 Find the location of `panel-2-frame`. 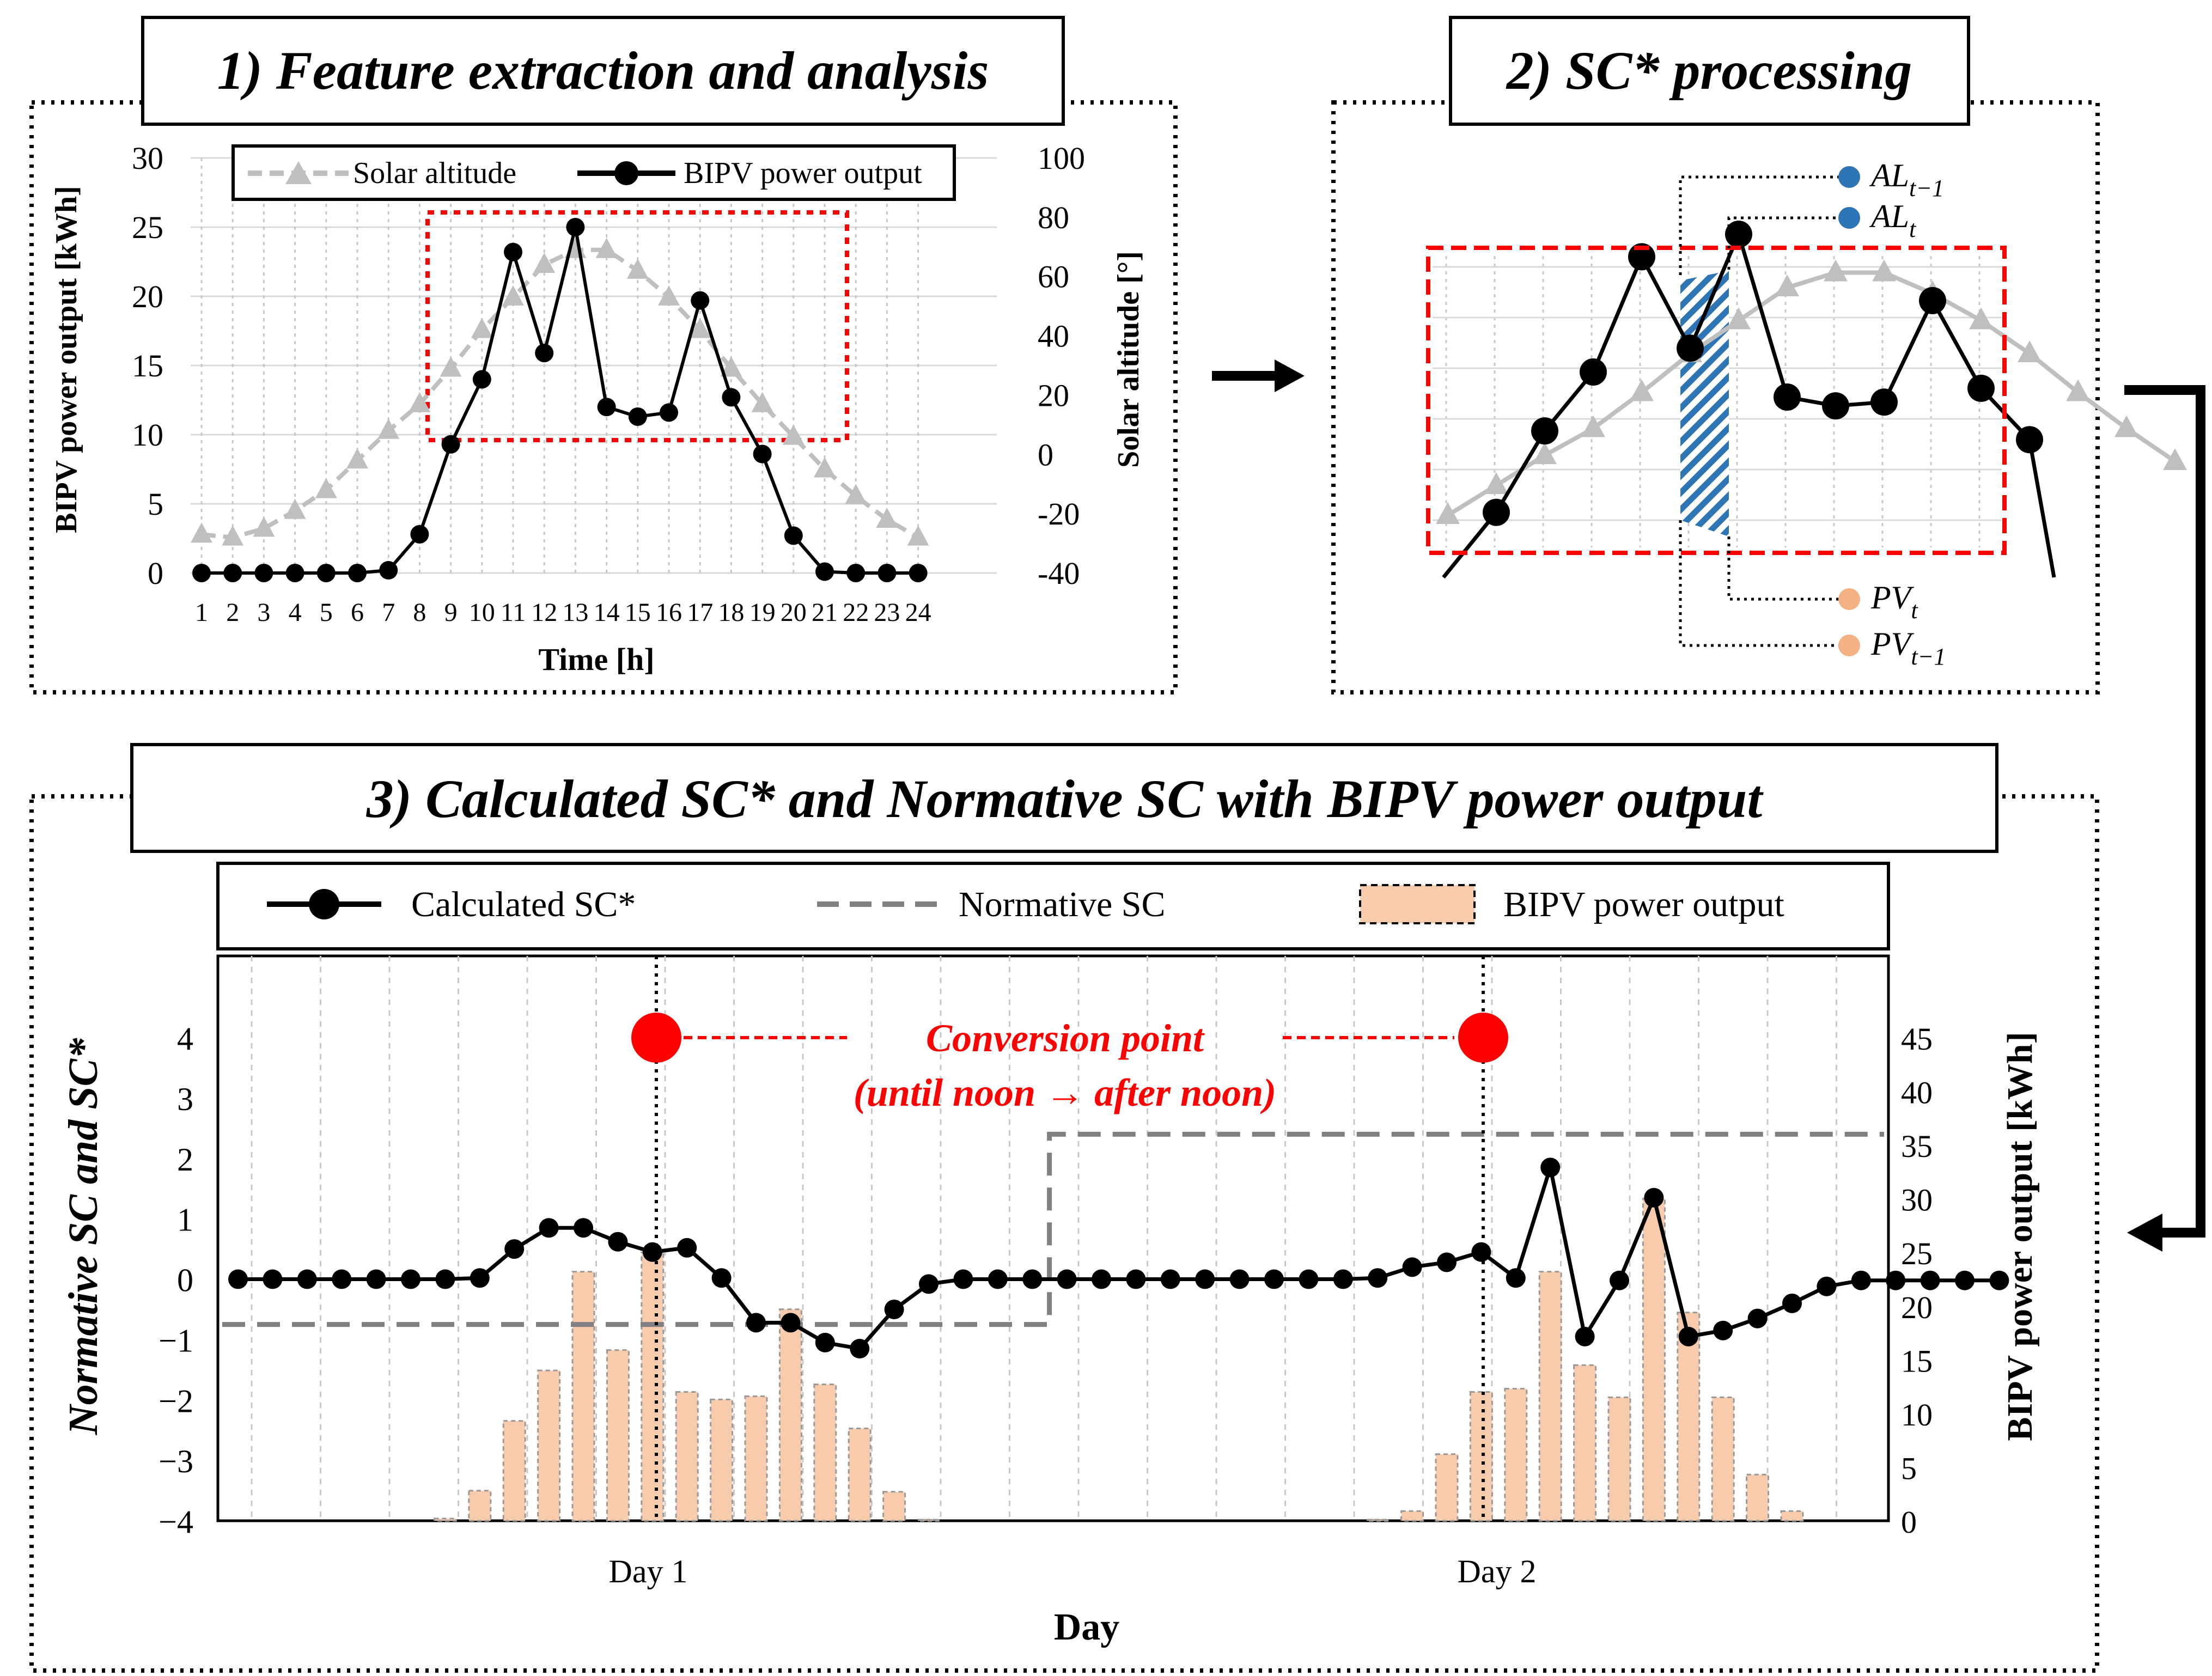

panel-2-frame is located at coordinates (1715, 397).